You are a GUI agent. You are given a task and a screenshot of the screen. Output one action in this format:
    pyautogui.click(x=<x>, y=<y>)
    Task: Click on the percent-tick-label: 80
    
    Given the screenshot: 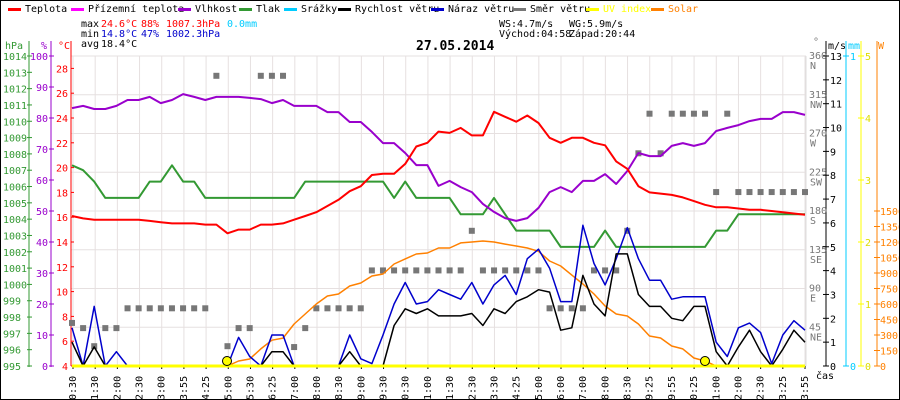 What is the action you would take?
    pyautogui.click(x=42, y=119)
    